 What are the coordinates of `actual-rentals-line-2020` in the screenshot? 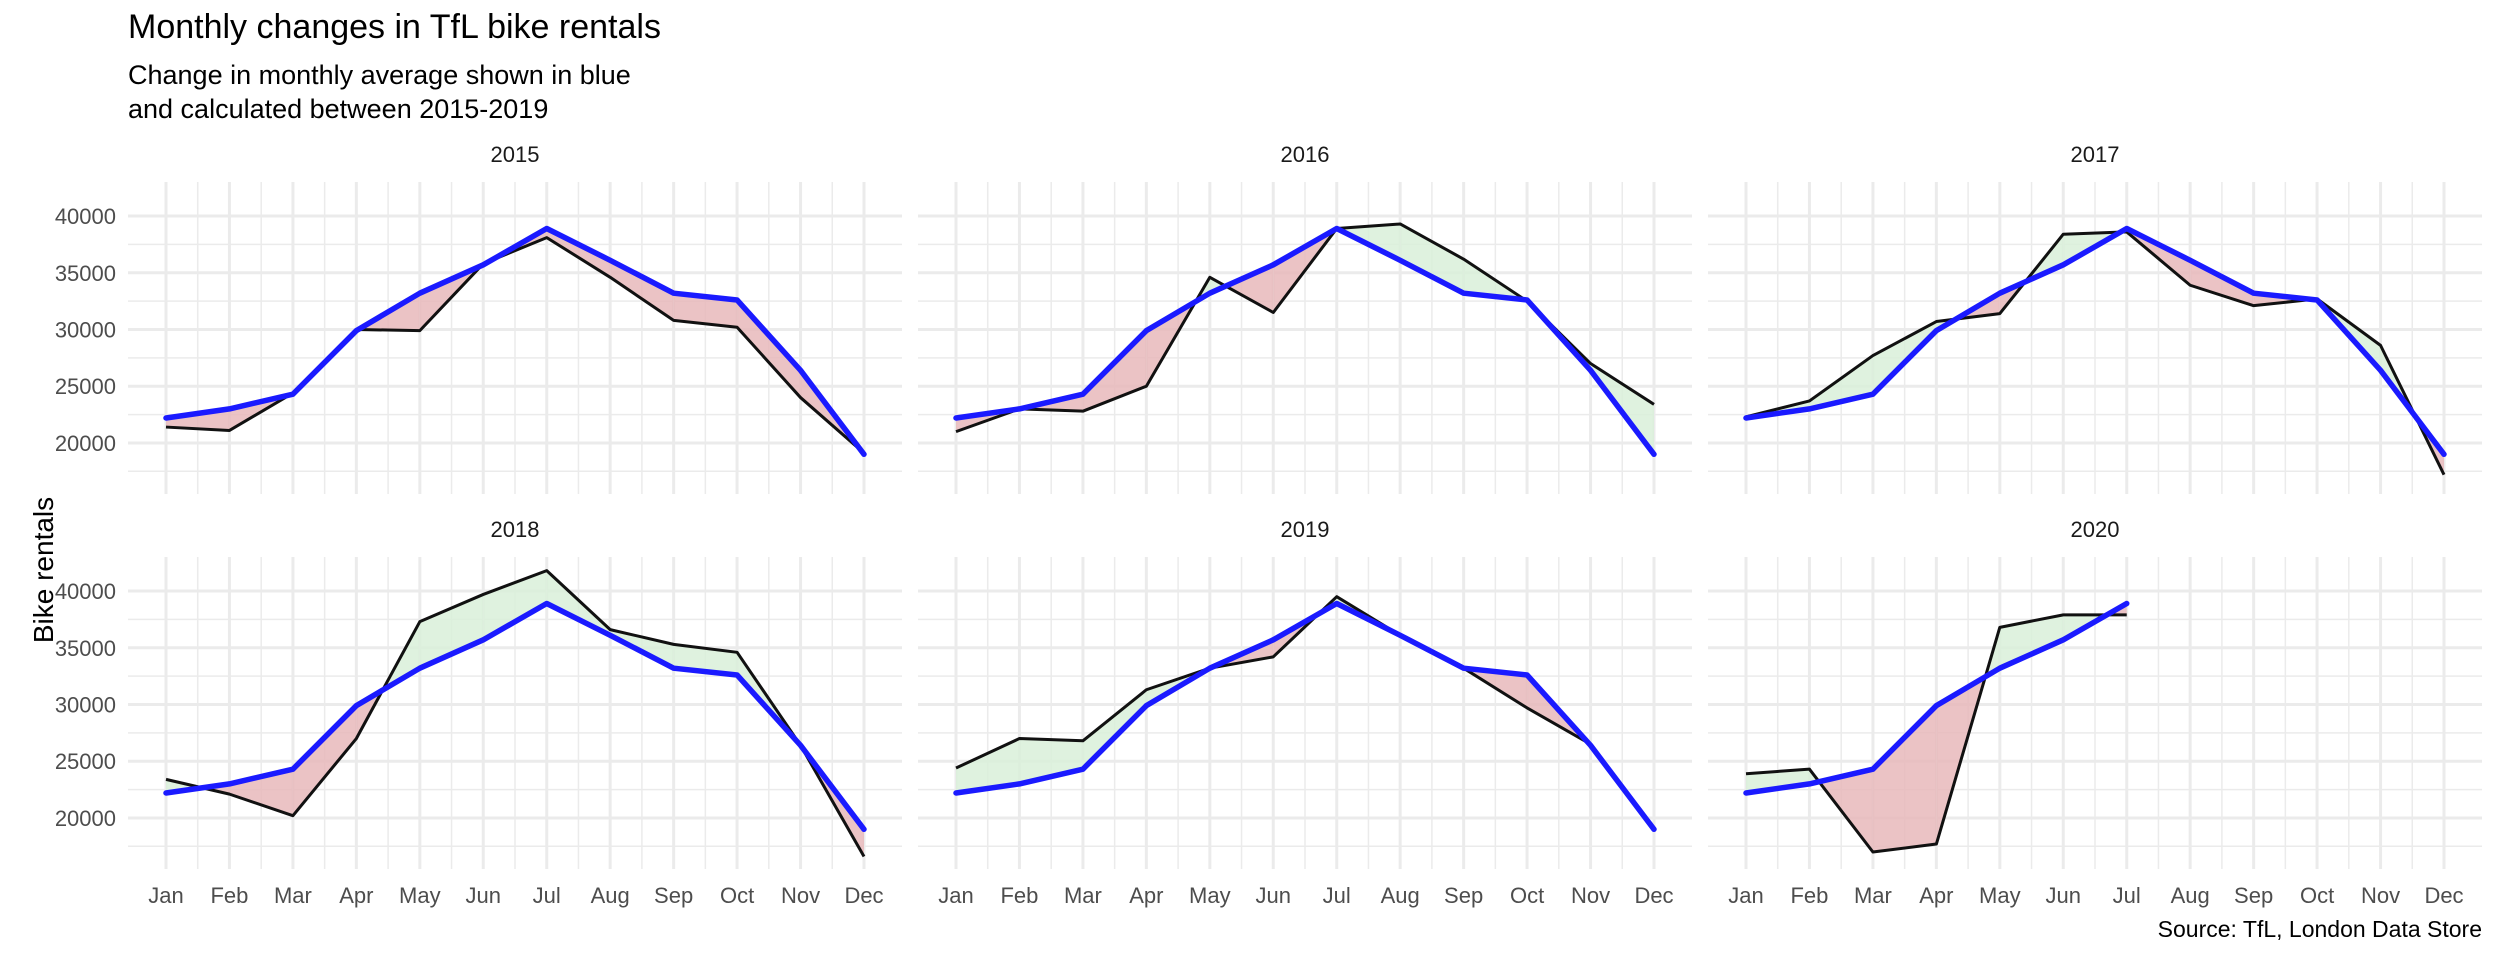 It's located at (1936, 733).